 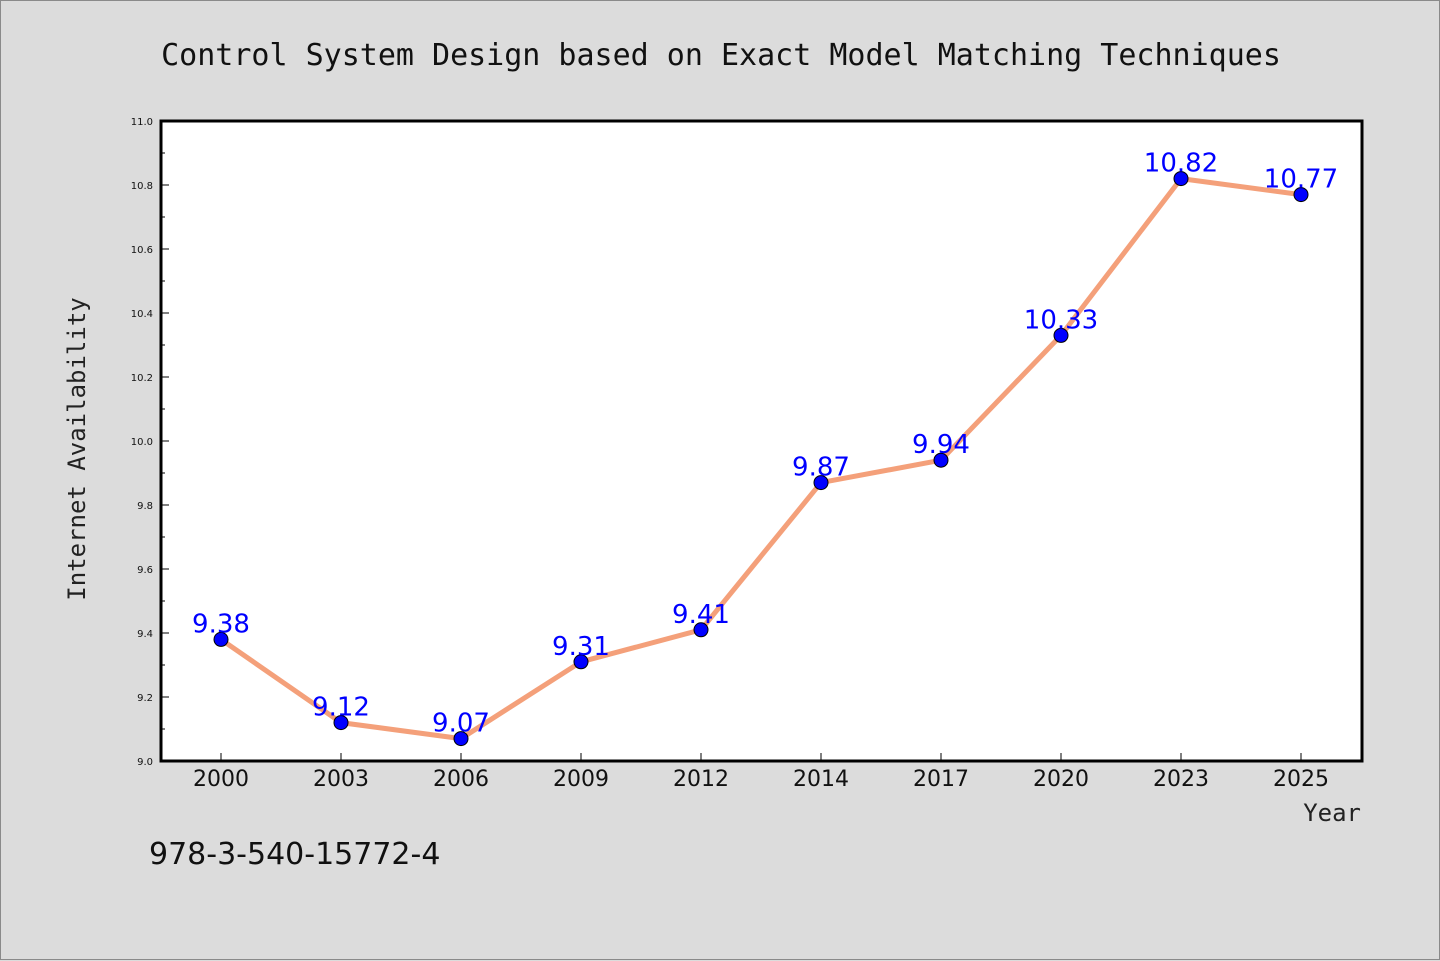 I want to click on data-label: 9.12, so click(x=341, y=708).